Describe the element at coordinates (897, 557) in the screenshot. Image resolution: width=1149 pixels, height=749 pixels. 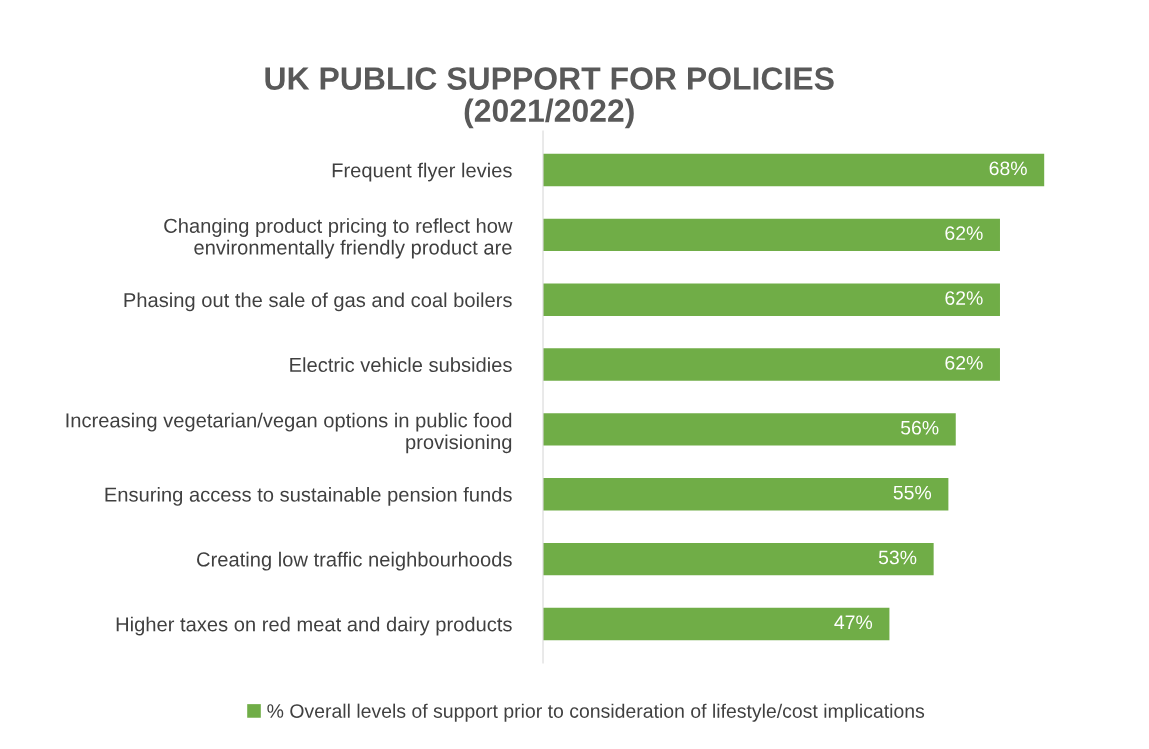
I see `data-label: 53%` at that location.